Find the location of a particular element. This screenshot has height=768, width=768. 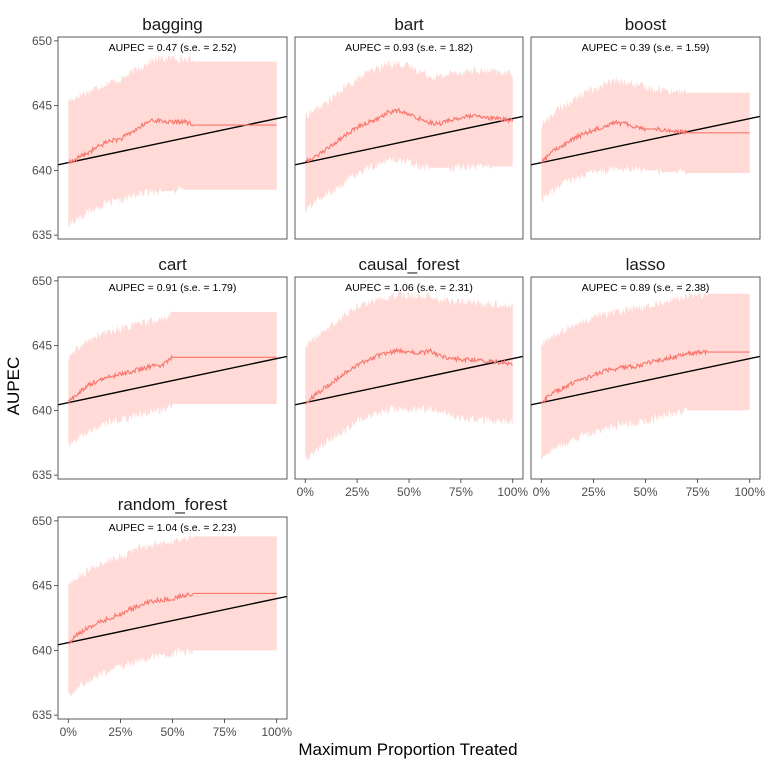

aupec-annotation: AUPEC = 0.93 (s.e. = 1.82) is located at coordinates (409, 48).